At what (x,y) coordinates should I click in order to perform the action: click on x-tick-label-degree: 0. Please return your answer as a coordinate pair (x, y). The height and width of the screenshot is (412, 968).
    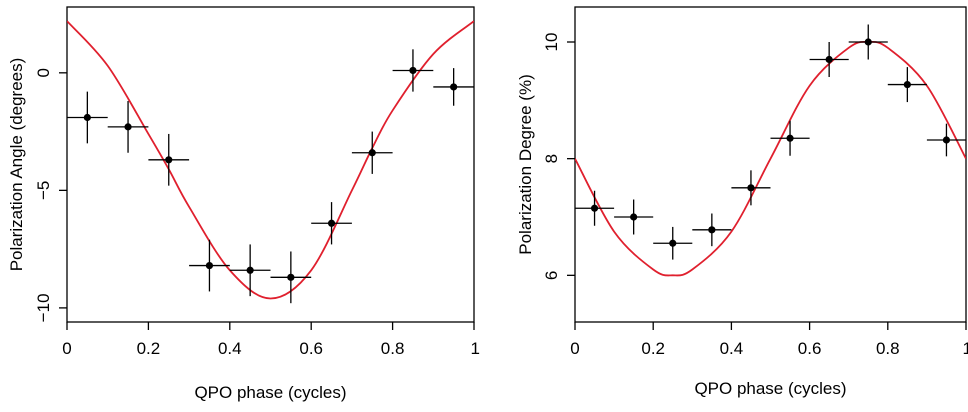
    Looking at the image, I should click on (574, 348).